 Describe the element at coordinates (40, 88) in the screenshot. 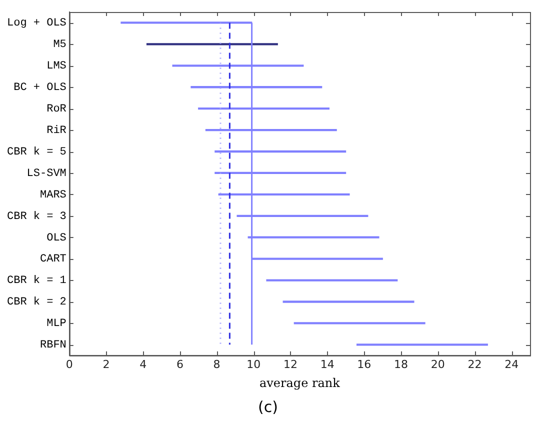

I see `y-tick-label: BC + OLS` at that location.